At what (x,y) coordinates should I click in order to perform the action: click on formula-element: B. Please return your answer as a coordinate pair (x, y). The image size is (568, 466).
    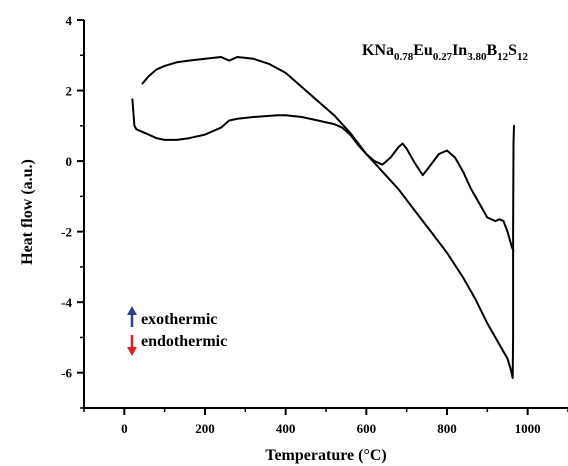
    Looking at the image, I should click on (491, 50).